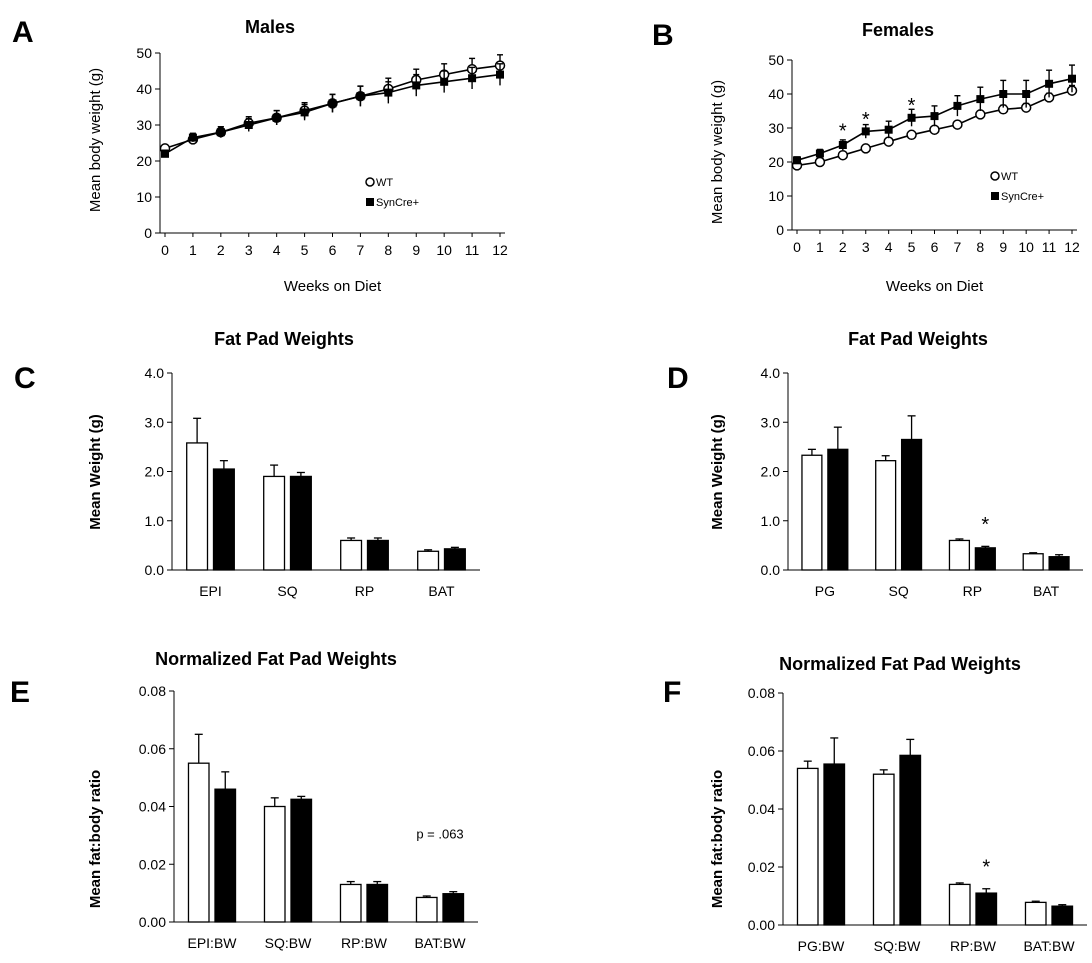 The image size is (1092, 963). What do you see at coordinates (771, 422) in the screenshot?
I see `y-tick-label: 3.0` at bounding box center [771, 422].